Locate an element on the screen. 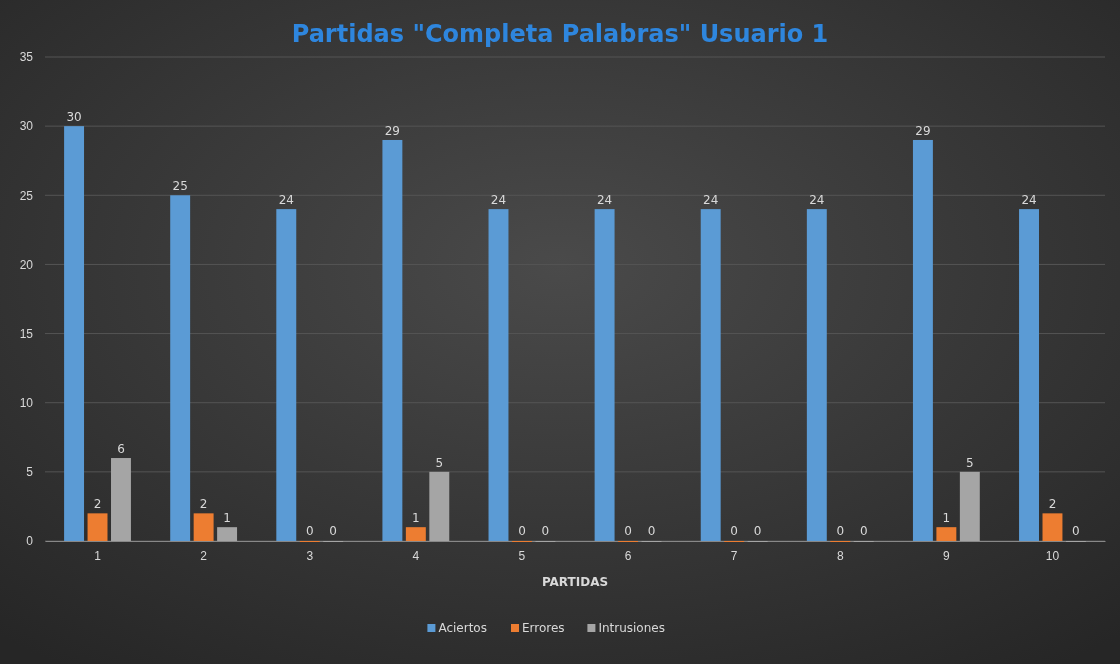 The height and width of the screenshot is (664, 1120). y-tick-label: 25 is located at coordinates (26, 195).